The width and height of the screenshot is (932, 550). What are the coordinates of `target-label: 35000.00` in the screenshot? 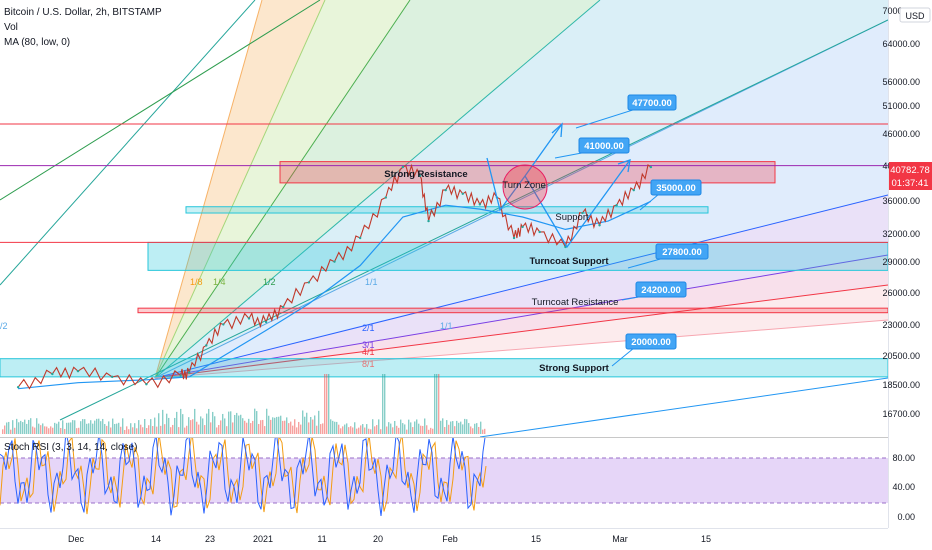 It's located at (676, 188).